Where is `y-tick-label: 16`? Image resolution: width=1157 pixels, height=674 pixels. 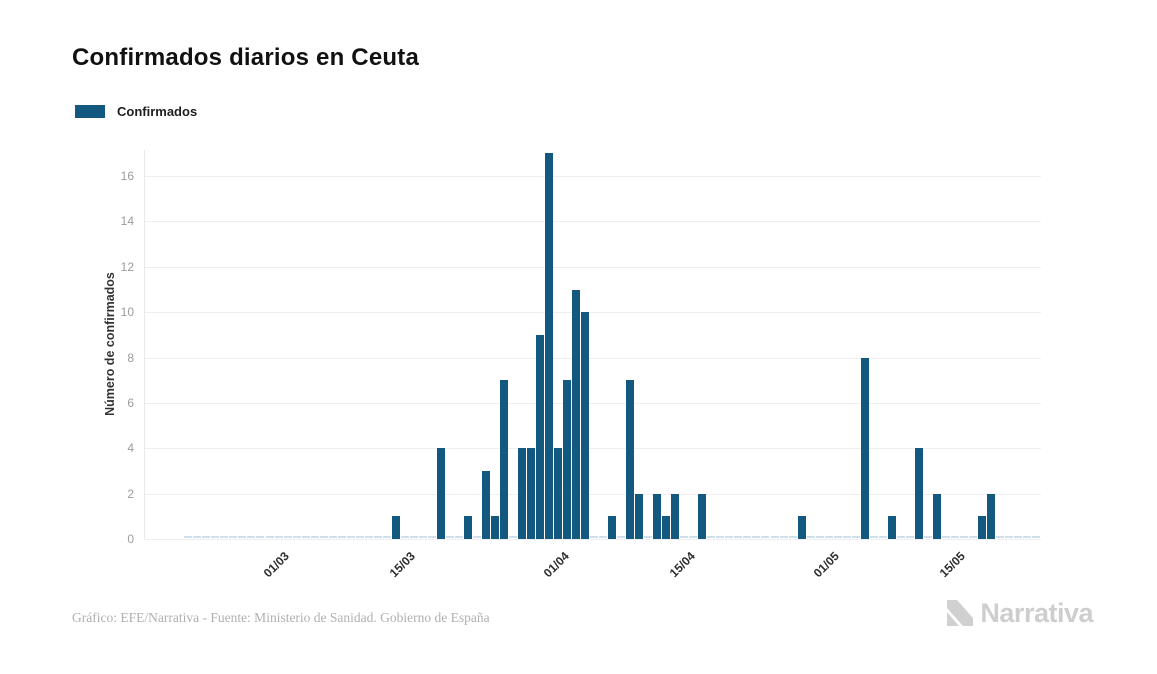 y-tick-label: 16 is located at coordinates (127, 176).